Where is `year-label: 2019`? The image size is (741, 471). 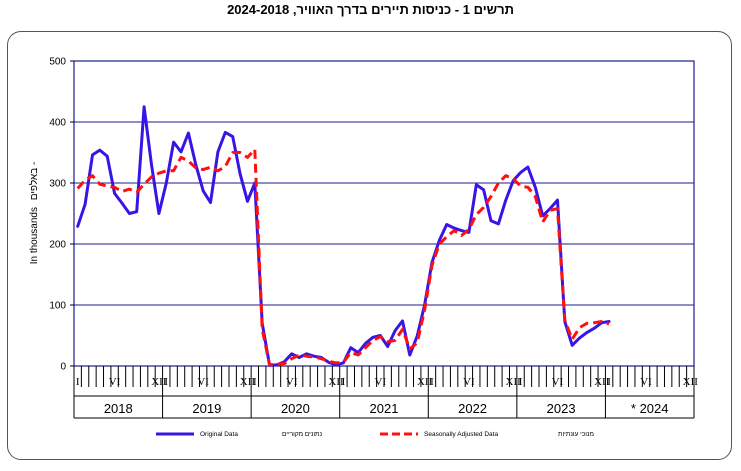 year-label: 2019 is located at coordinates (206, 408).